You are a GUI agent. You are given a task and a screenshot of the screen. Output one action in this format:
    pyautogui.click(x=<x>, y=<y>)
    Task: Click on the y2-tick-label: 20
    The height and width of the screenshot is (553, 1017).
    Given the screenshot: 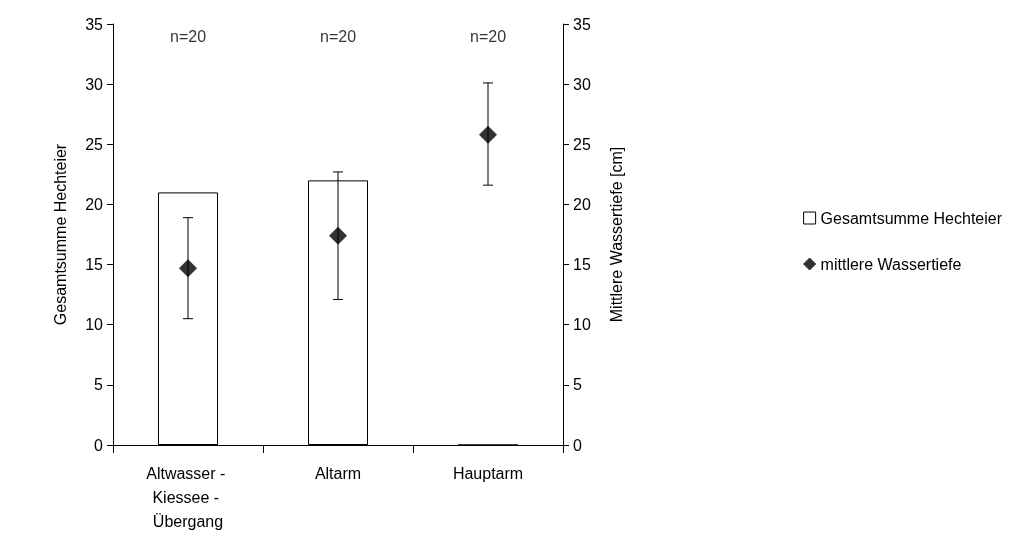 What is the action you would take?
    pyautogui.click(x=582, y=204)
    